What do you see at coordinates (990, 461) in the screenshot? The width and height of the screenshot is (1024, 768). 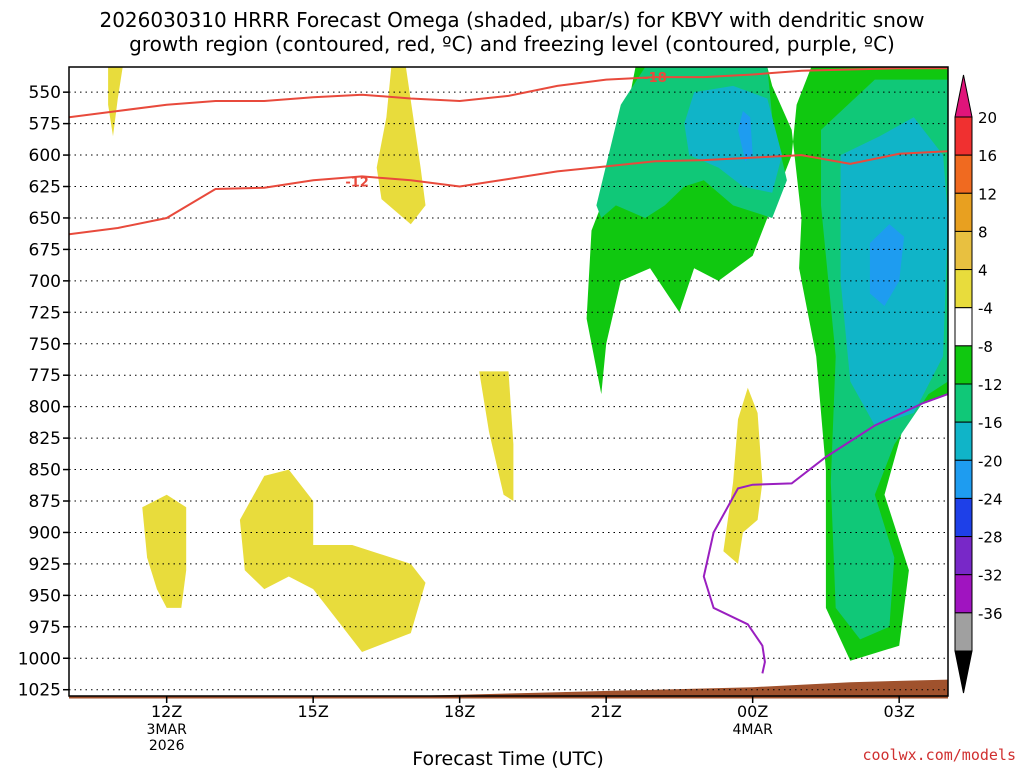 I see `colorbar-label-9: -20` at bounding box center [990, 461].